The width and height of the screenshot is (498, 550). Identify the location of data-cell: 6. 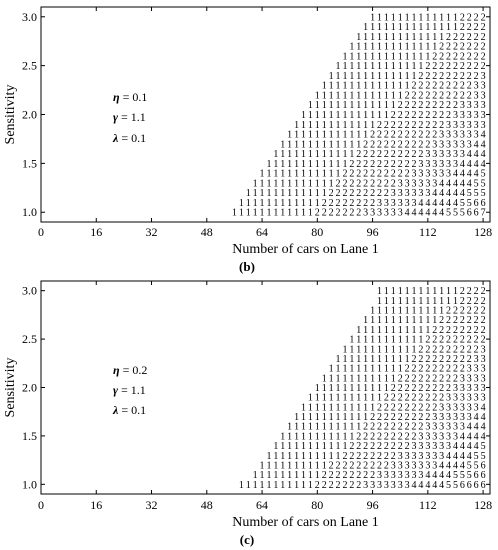
(476, 485).